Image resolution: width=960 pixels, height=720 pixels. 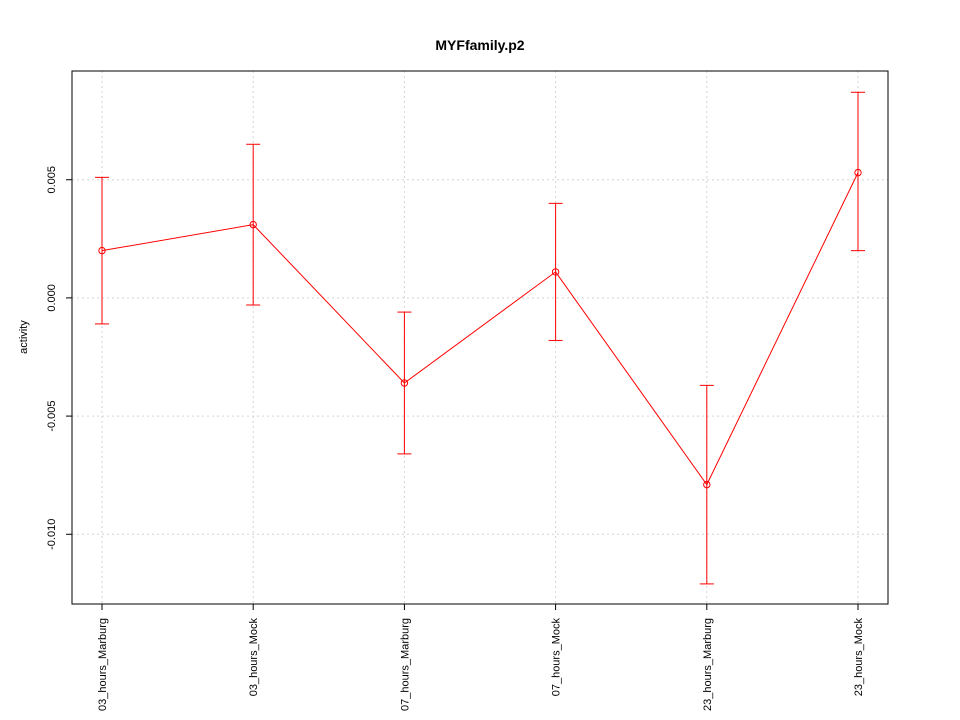 What do you see at coordinates (24, 337) in the screenshot?
I see `y-axis-label: activity` at bounding box center [24, 337].